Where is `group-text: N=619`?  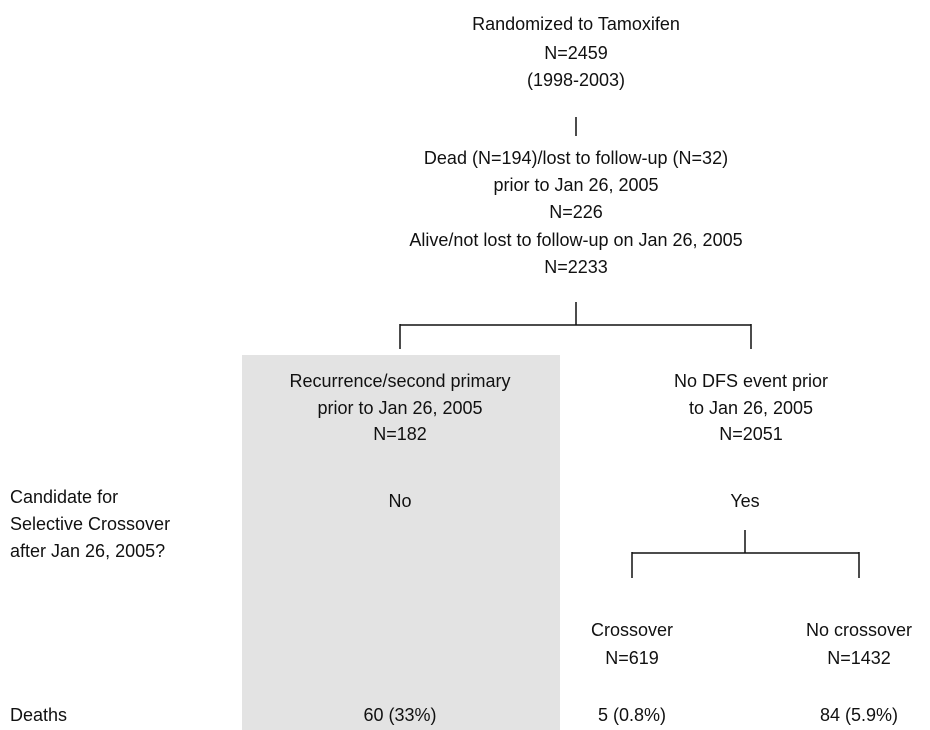
group-text: N=619 is located at coordinates (632, 658).